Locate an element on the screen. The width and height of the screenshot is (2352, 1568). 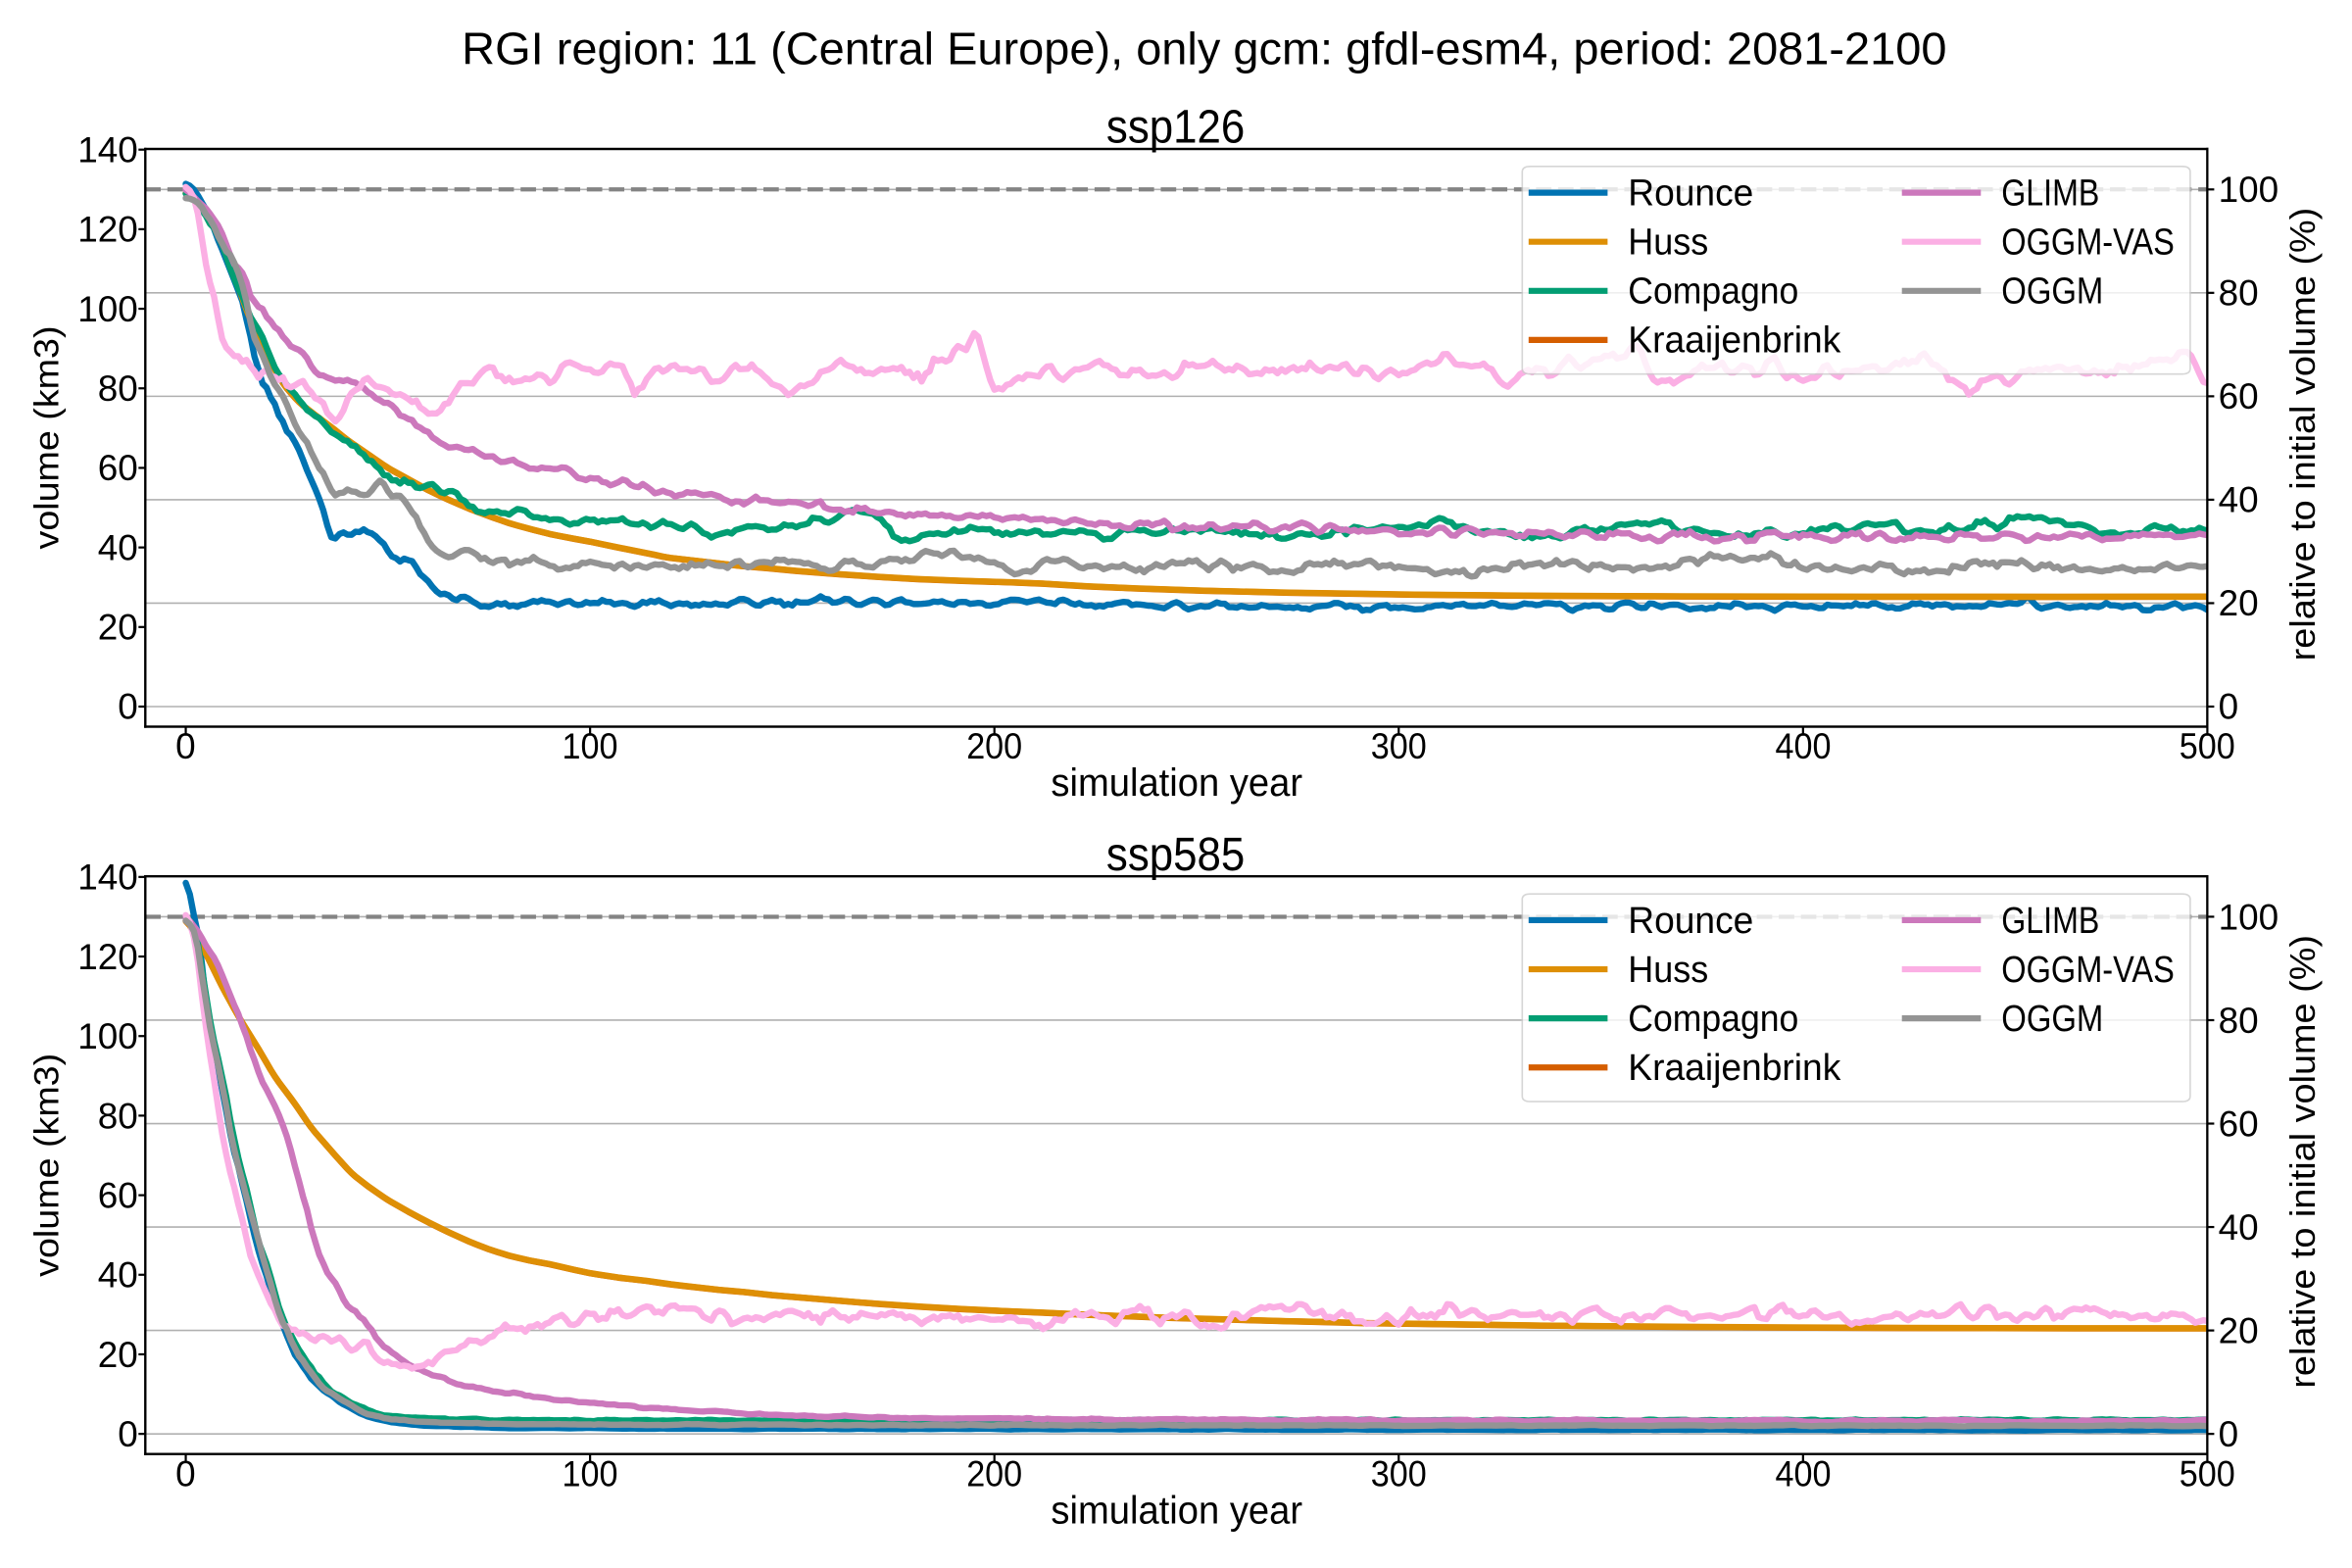
svg-text: ssp585 is located at coordinates (1175, 855).